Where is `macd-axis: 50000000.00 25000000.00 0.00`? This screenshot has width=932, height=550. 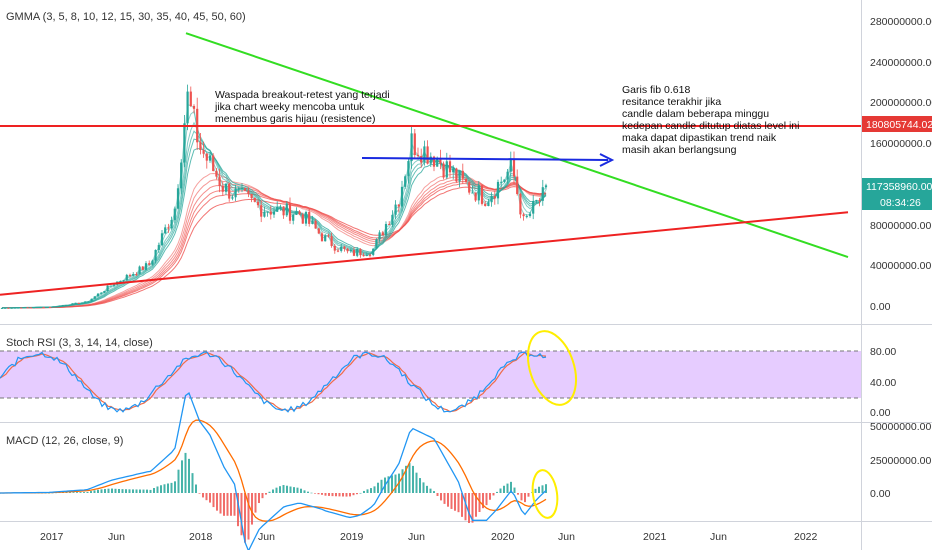 macd-axis: 50000000.00 25000000.00 0.00 is located at coordinates (900, 460).